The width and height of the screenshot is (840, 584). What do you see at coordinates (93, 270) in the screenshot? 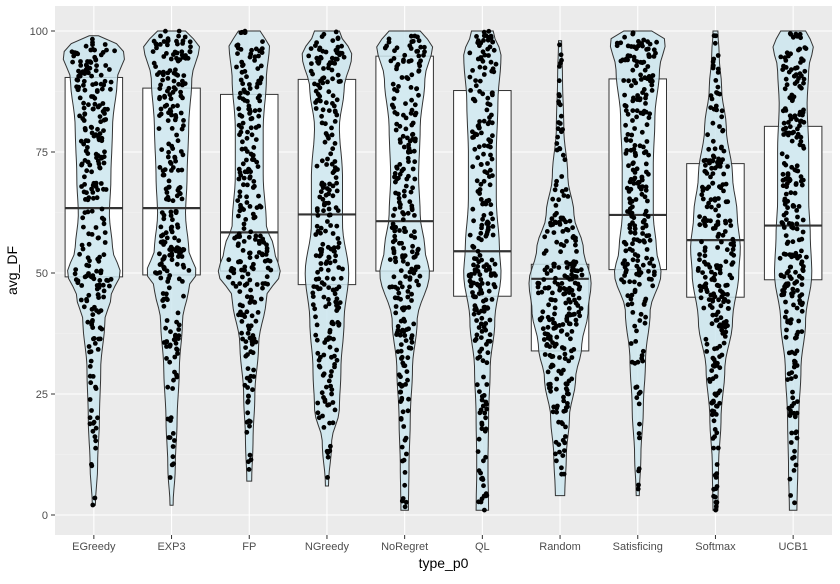
I see `violin` at bounding box center [93, 270].